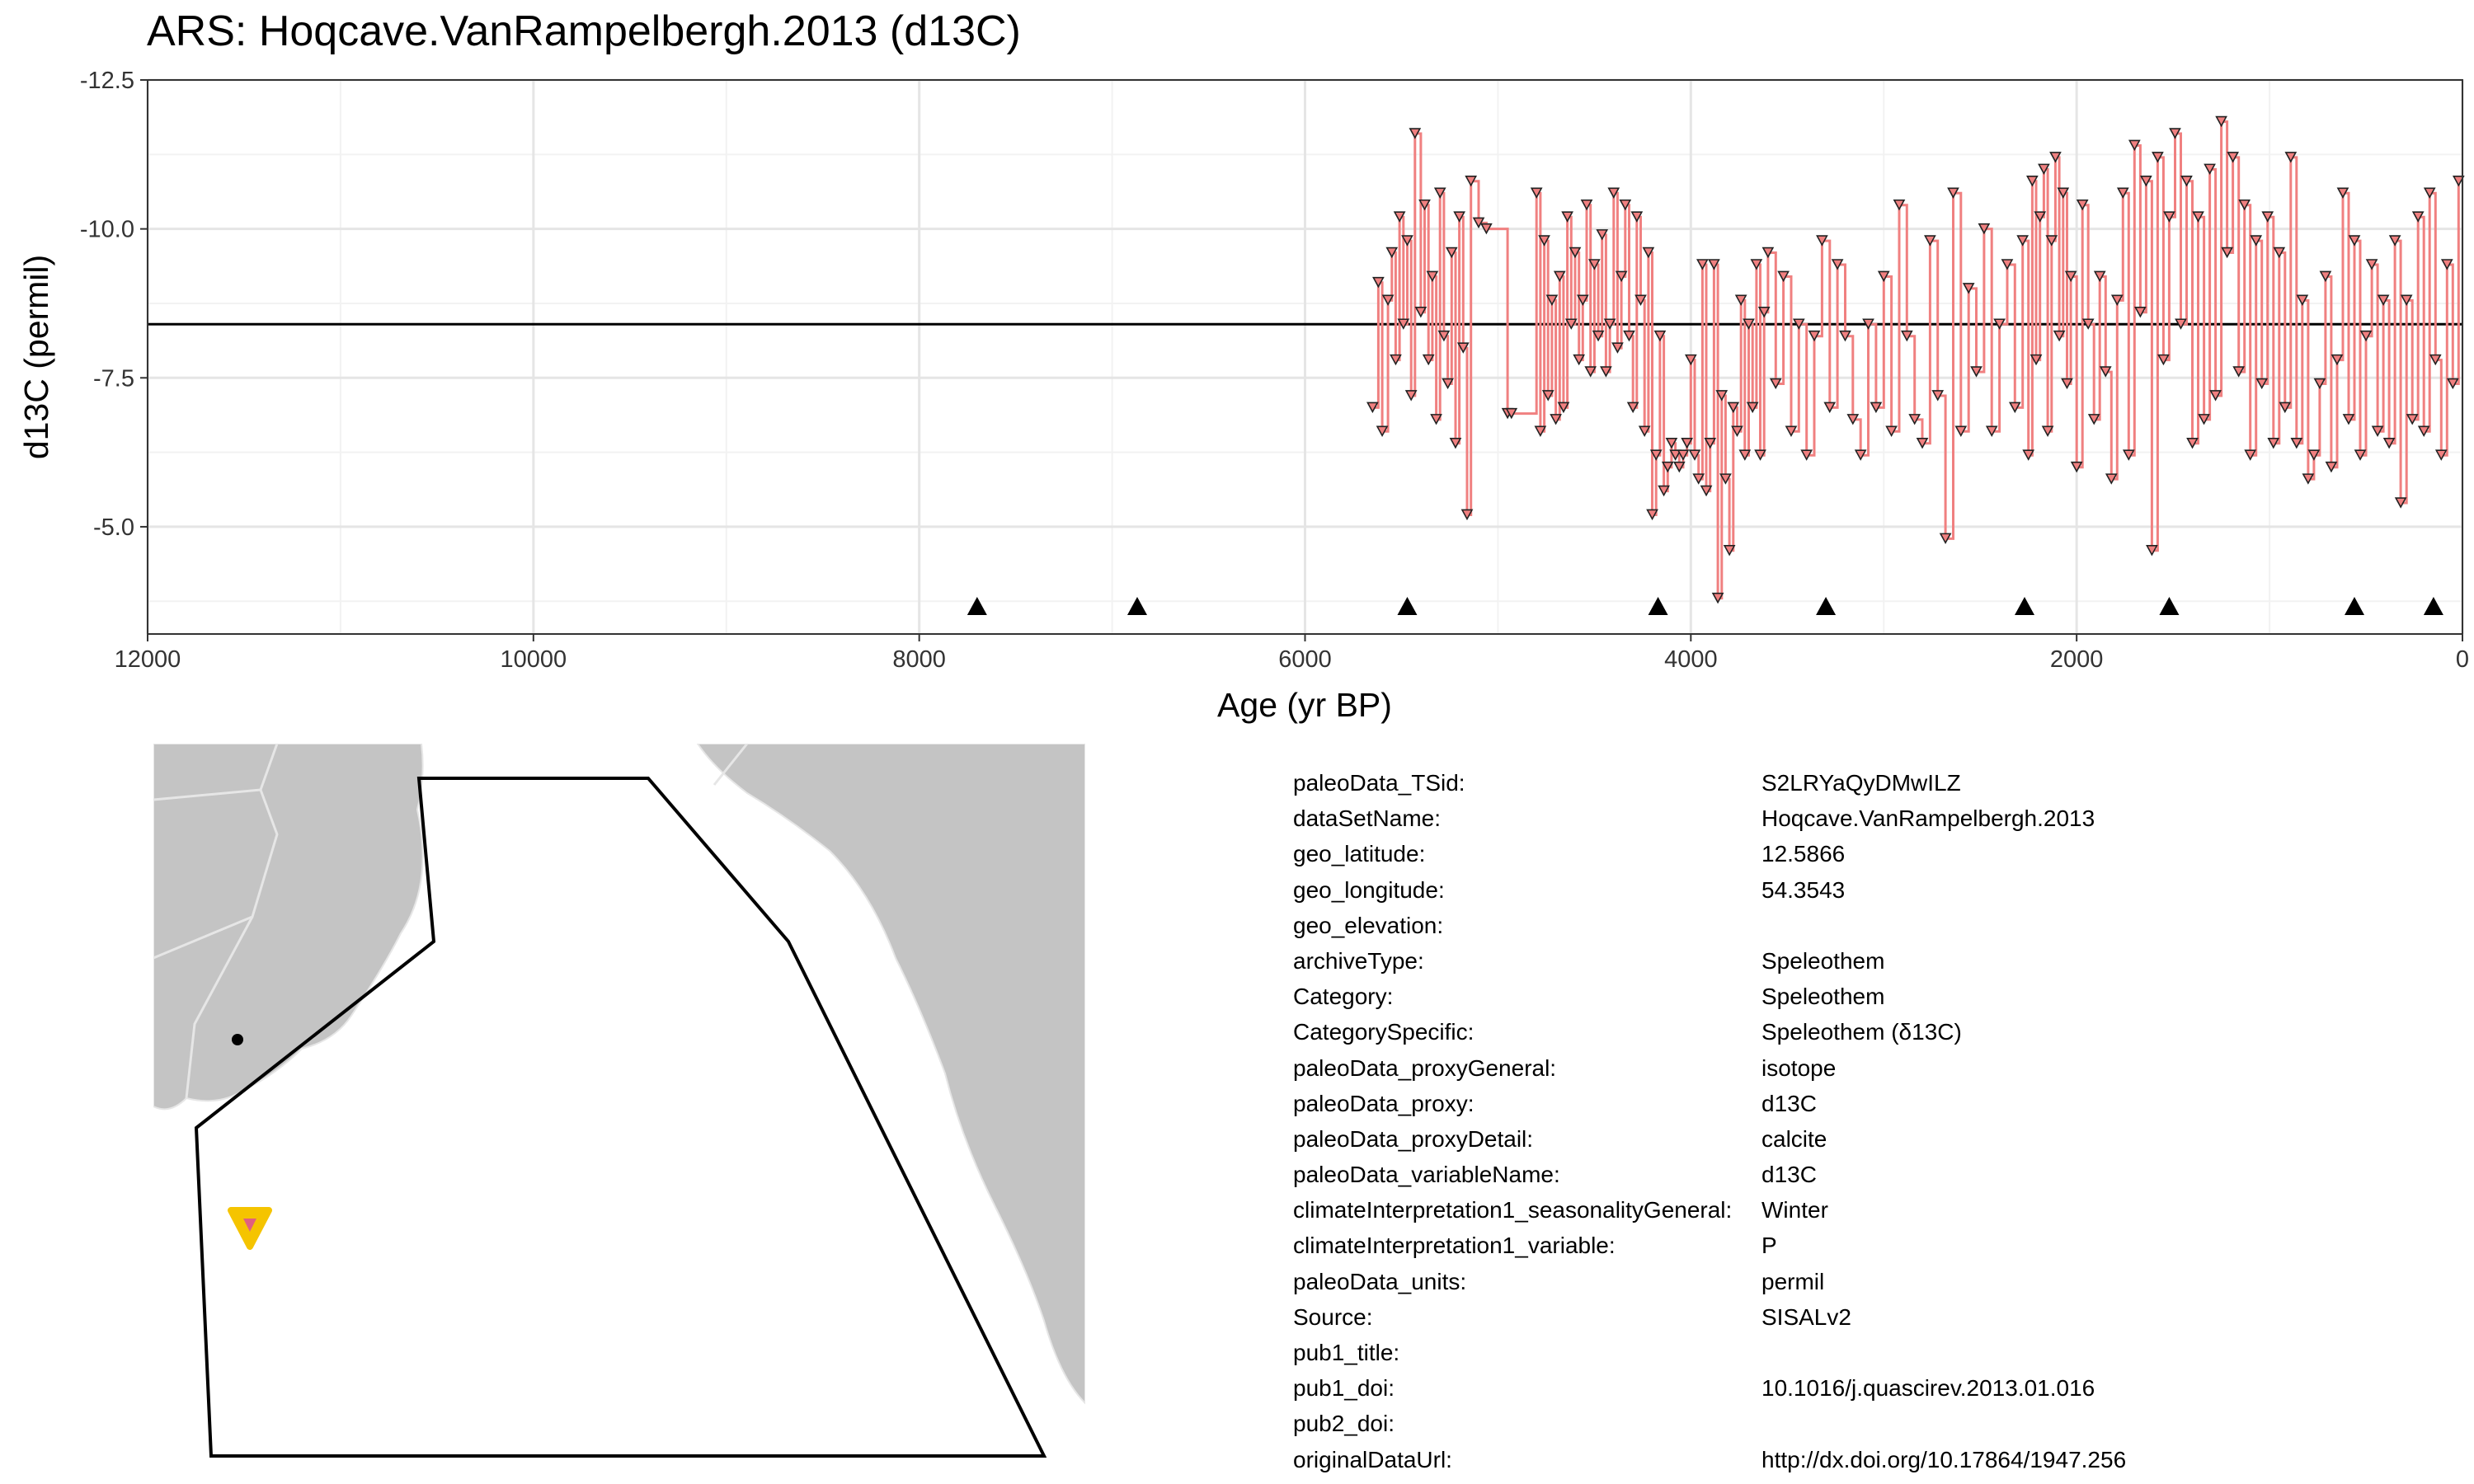 The image size is (2474, 1484). Describe the element at coordinates (1425, 1067) in the screenshot. I see `metadata-key: paleoData_proxyGeneral:` at that location.